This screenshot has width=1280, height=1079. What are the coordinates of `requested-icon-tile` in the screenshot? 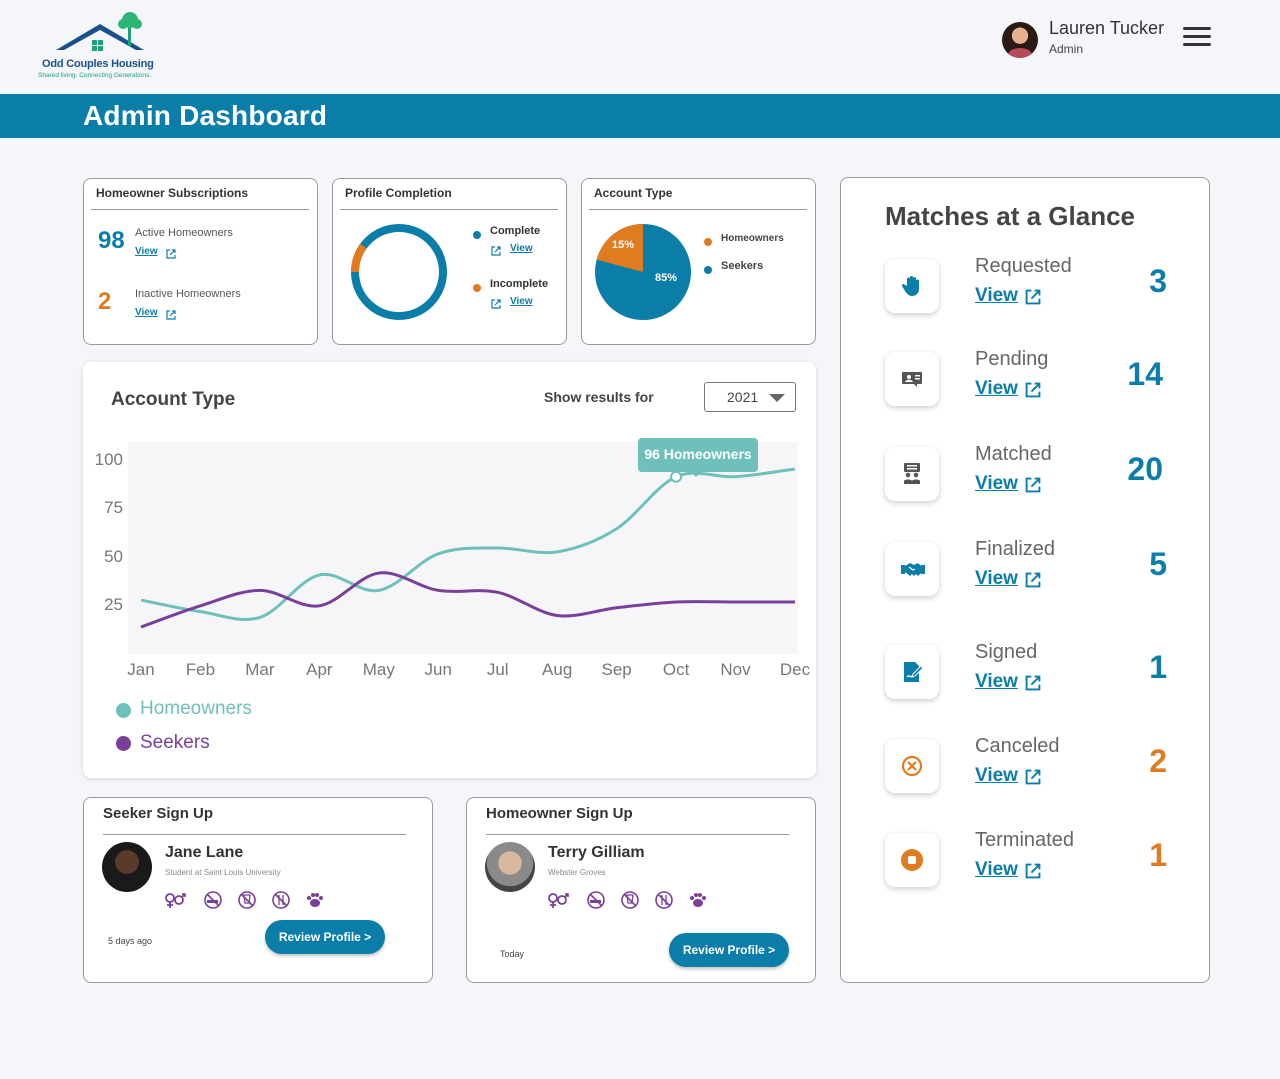 It's located at (912, 286).